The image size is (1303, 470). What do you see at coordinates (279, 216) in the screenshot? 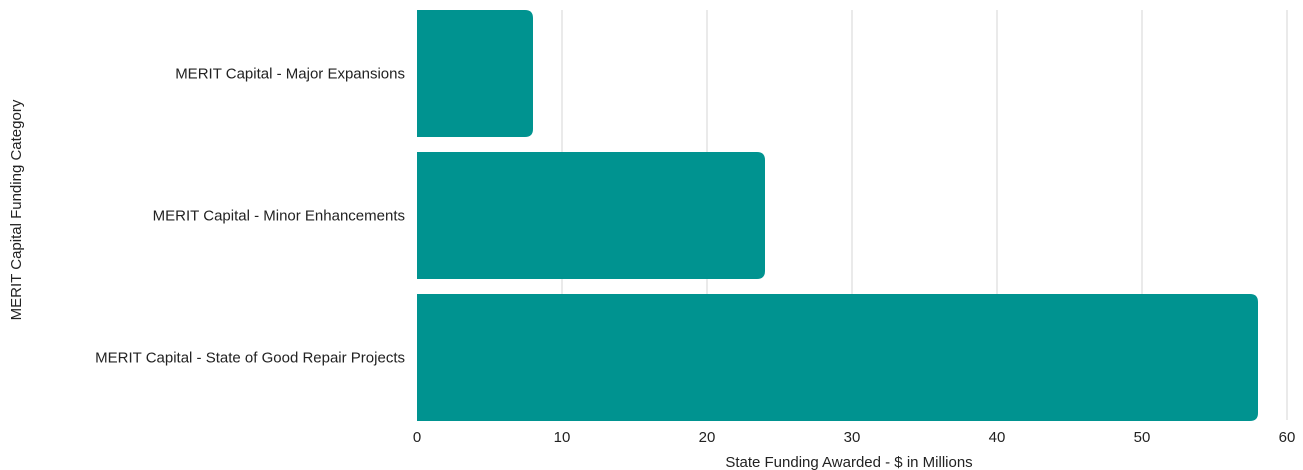
I see `category-label: MERIT Capital - Minor Enhancements` at bounding box center [279, 216].